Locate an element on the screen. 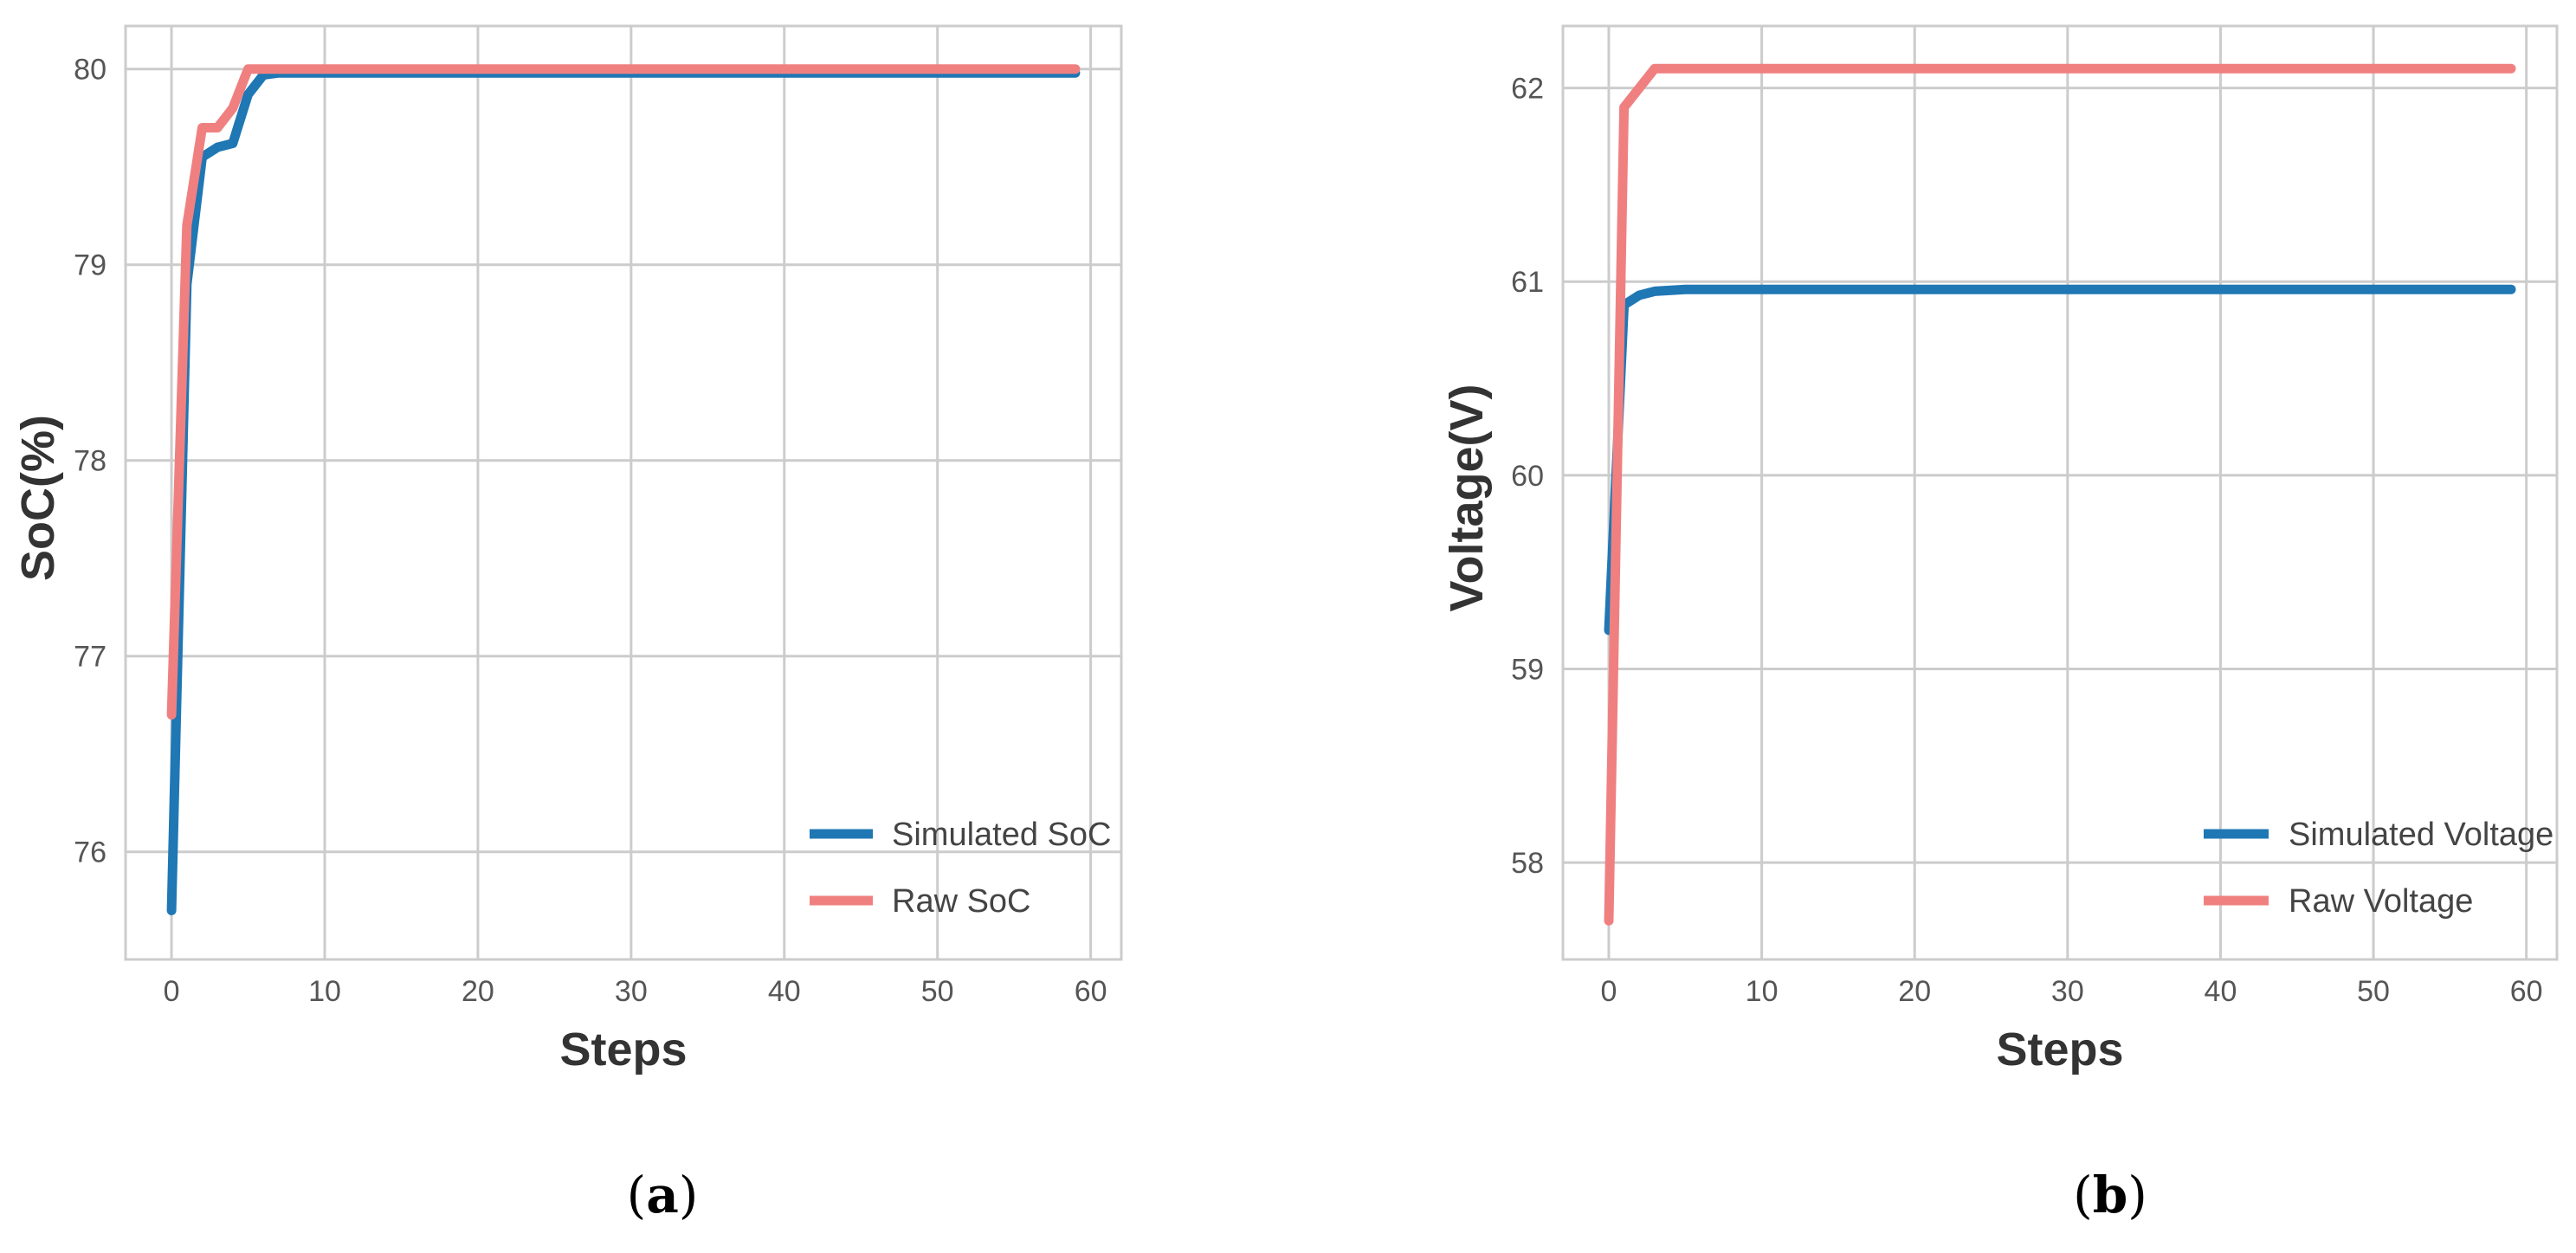 This screenshot has height=1253, width=2576. y-tick-label: 76 is located at coordinates (90, 852).